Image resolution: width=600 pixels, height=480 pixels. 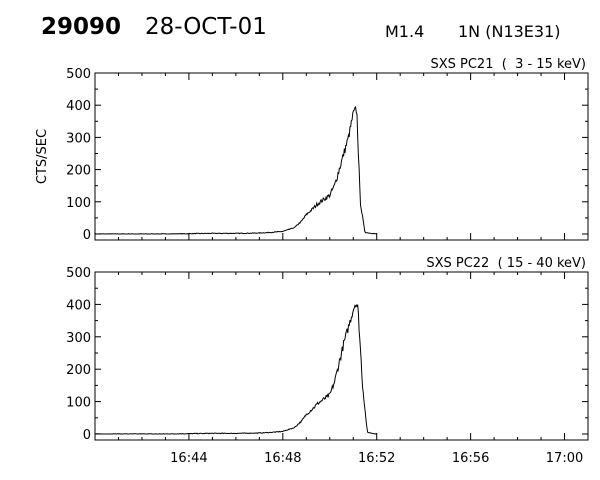 What do you see at coordinates (509, 31) in the screenshot?
I see `flare-location: 1N (N13E31)` at bounding box center [509, 31].